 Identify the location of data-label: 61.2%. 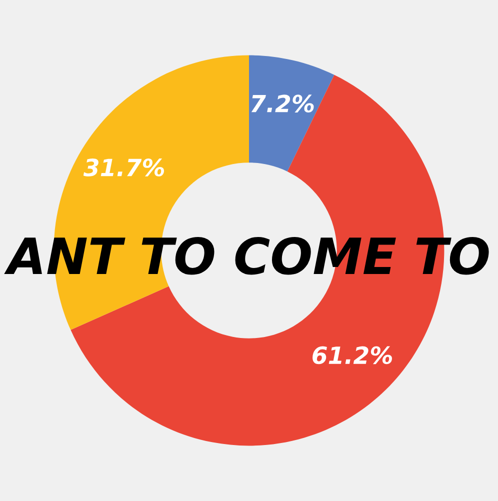
(352, 355).